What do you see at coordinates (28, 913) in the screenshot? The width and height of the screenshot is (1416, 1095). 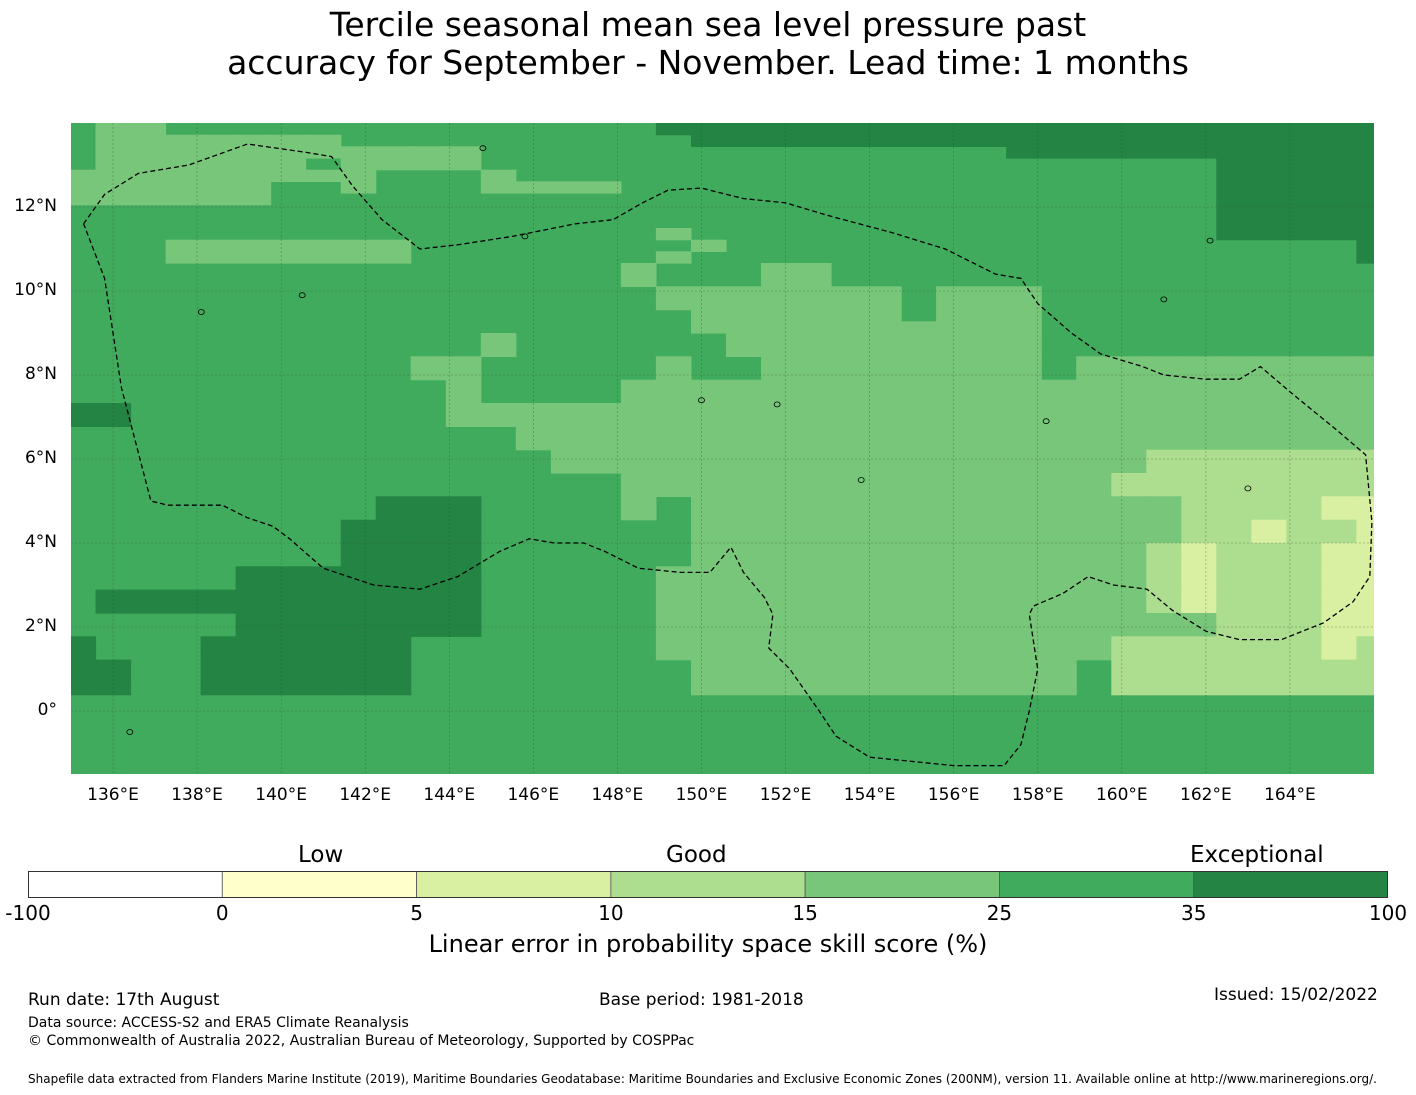 I see `colorbar-tick-label: -100` at bounding box center [28, 913].